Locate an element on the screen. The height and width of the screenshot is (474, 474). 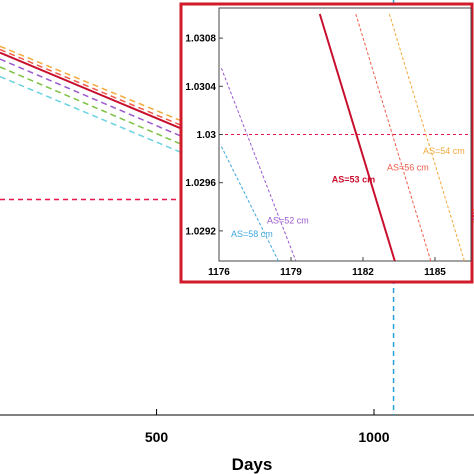
inset-y-tick-label-0: 1.0292 is located at coordinates (200, 231).